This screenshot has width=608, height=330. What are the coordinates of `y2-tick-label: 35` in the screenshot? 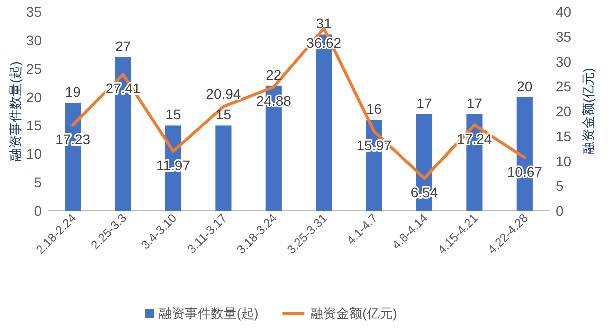 It's located at (564, 36).